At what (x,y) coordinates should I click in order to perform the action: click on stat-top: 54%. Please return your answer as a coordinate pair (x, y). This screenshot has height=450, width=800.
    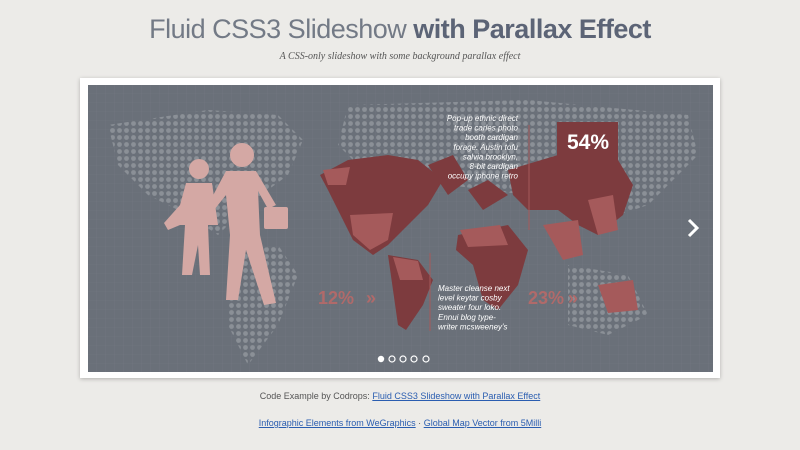
    Looking at the image, I should click on (588, 142).